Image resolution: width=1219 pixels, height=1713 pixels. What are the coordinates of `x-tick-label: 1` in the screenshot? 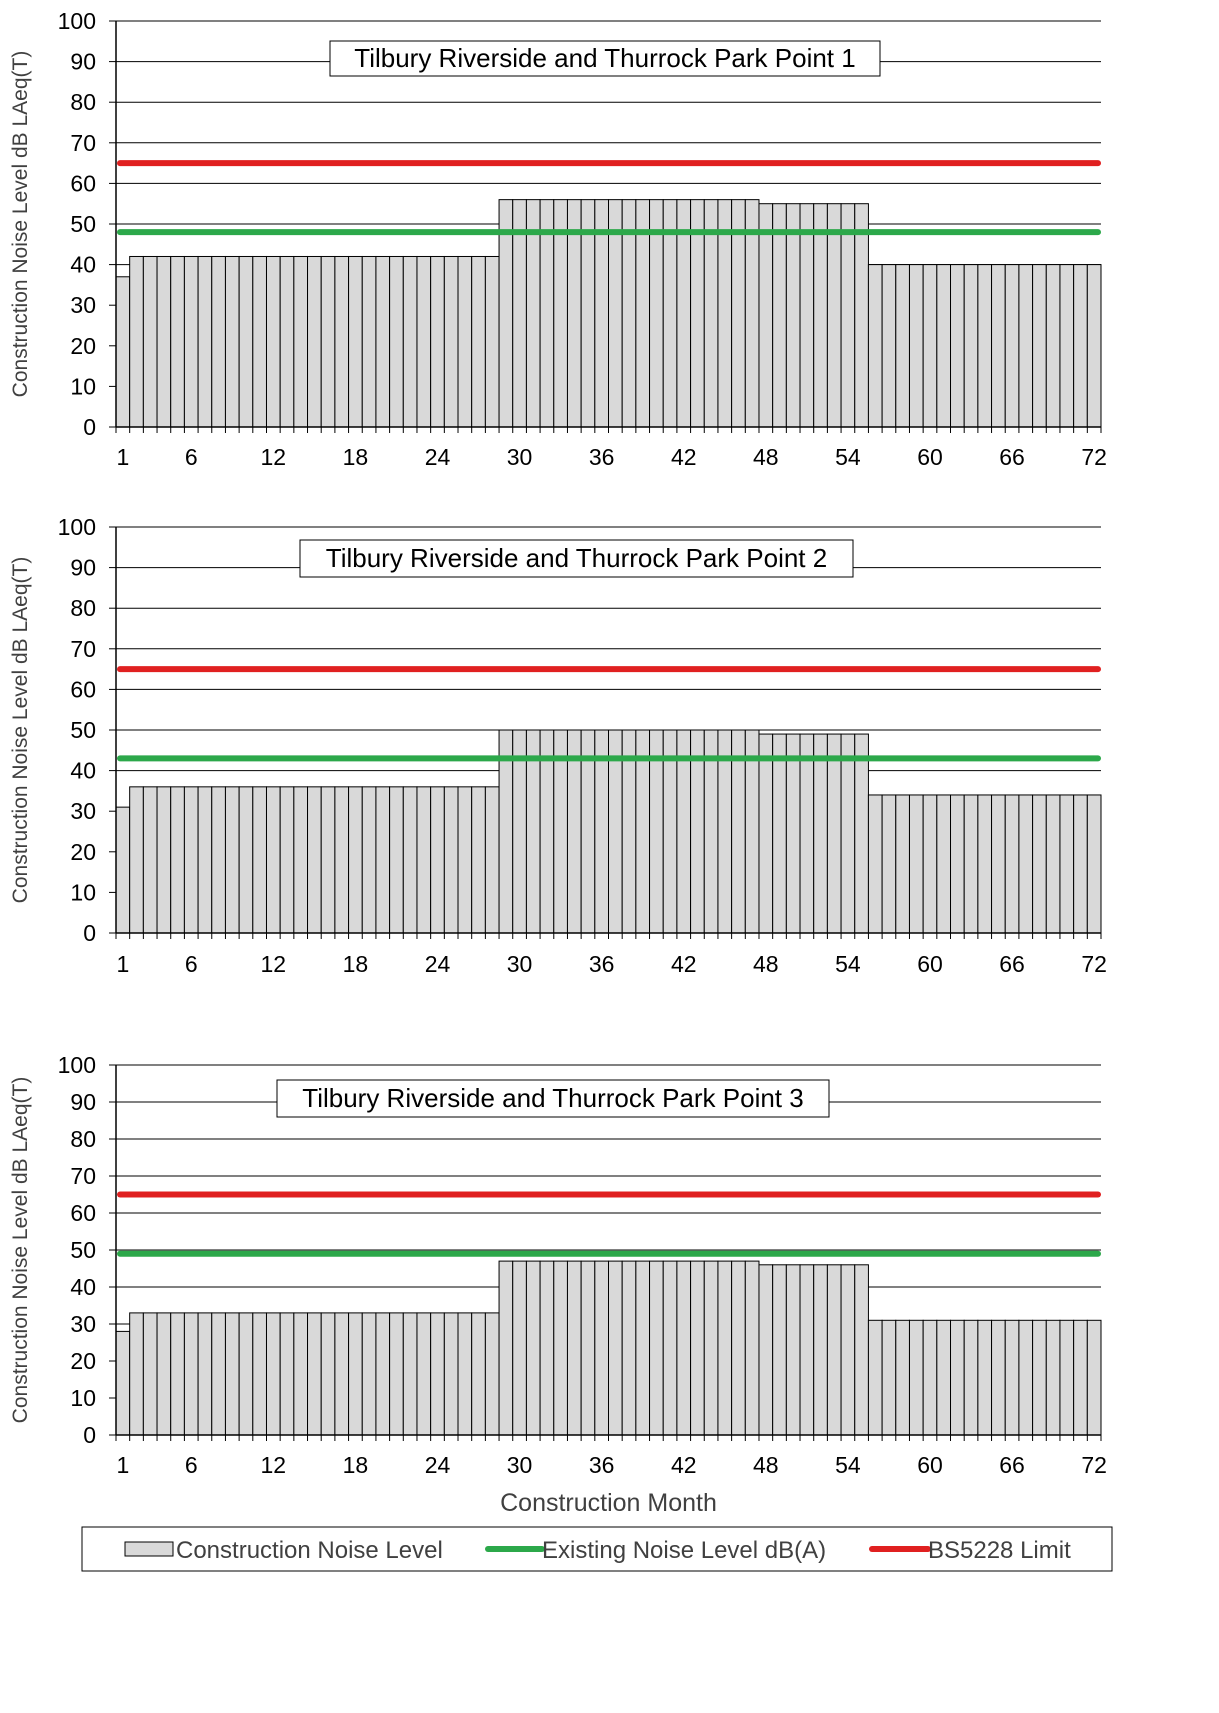 It's located at (122, 964).